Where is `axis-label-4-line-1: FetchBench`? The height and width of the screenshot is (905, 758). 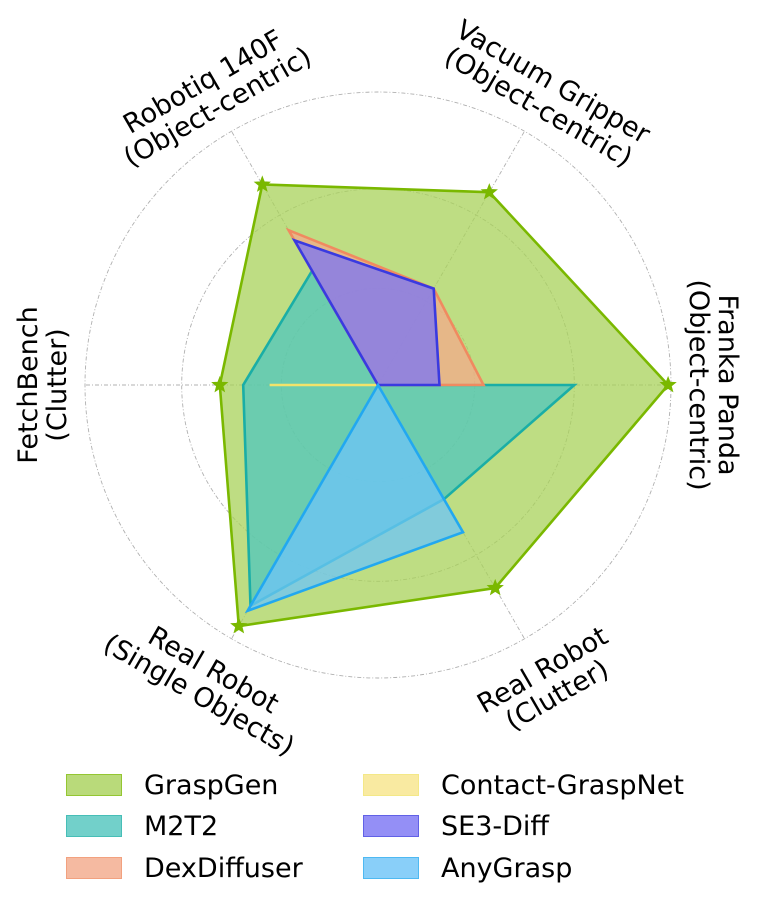
axis-label-4-line-1: FetchBench is located at coordinates (28, 384).